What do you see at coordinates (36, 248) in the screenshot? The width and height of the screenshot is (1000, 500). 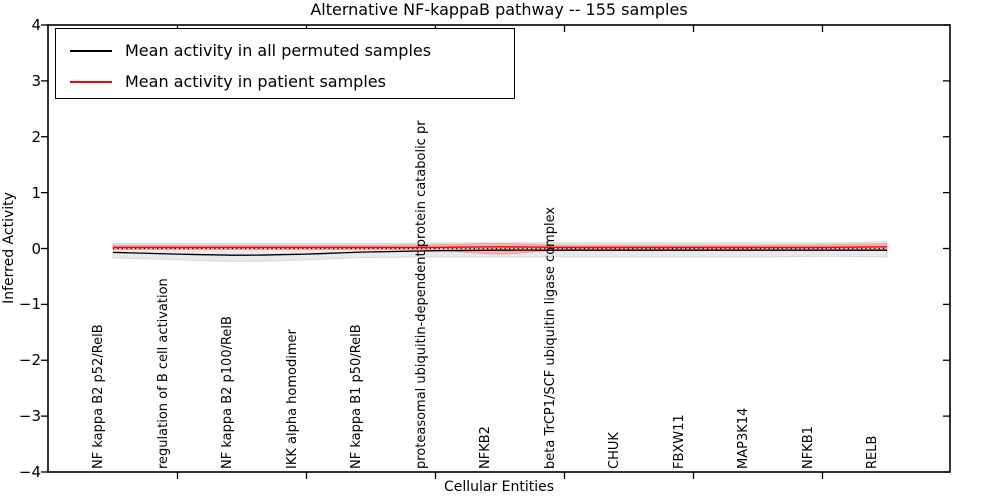 I see `y-tick-label: 0` at bounding box center [36, 248].